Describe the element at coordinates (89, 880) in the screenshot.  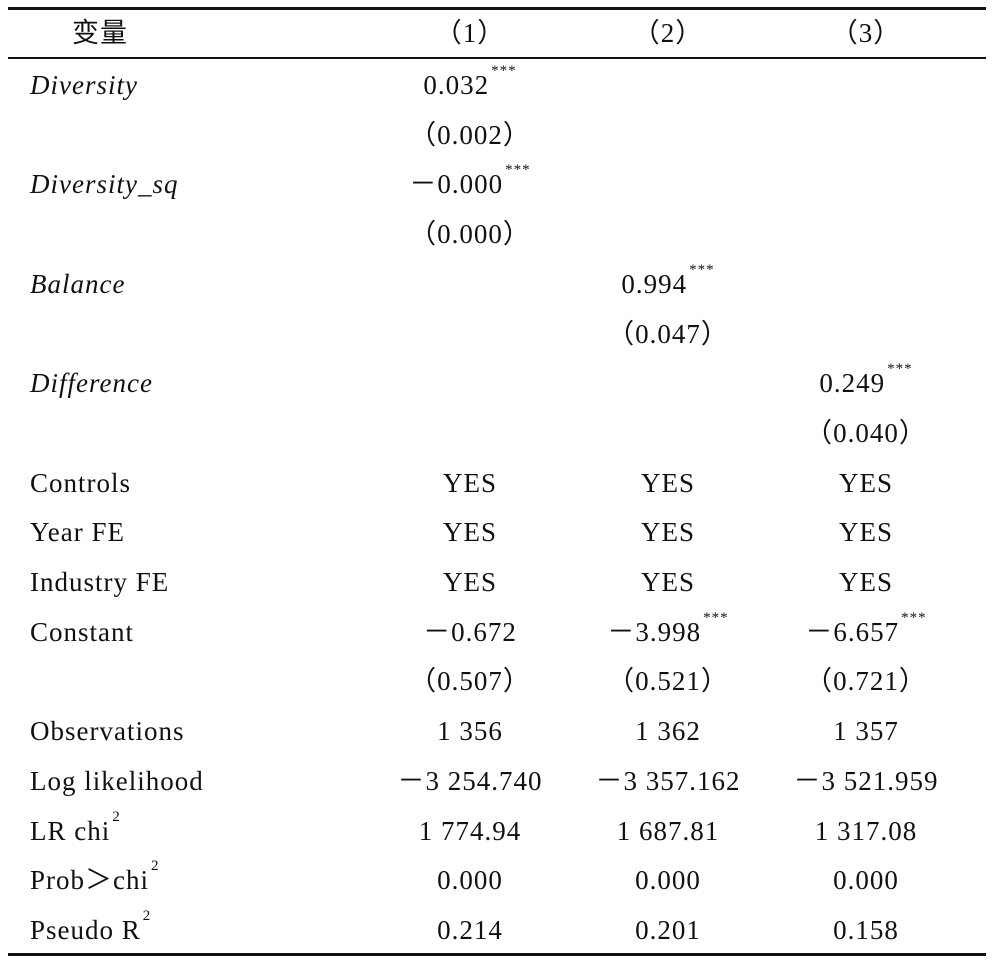
I see `cell-text: Prob＞chi` at that location.